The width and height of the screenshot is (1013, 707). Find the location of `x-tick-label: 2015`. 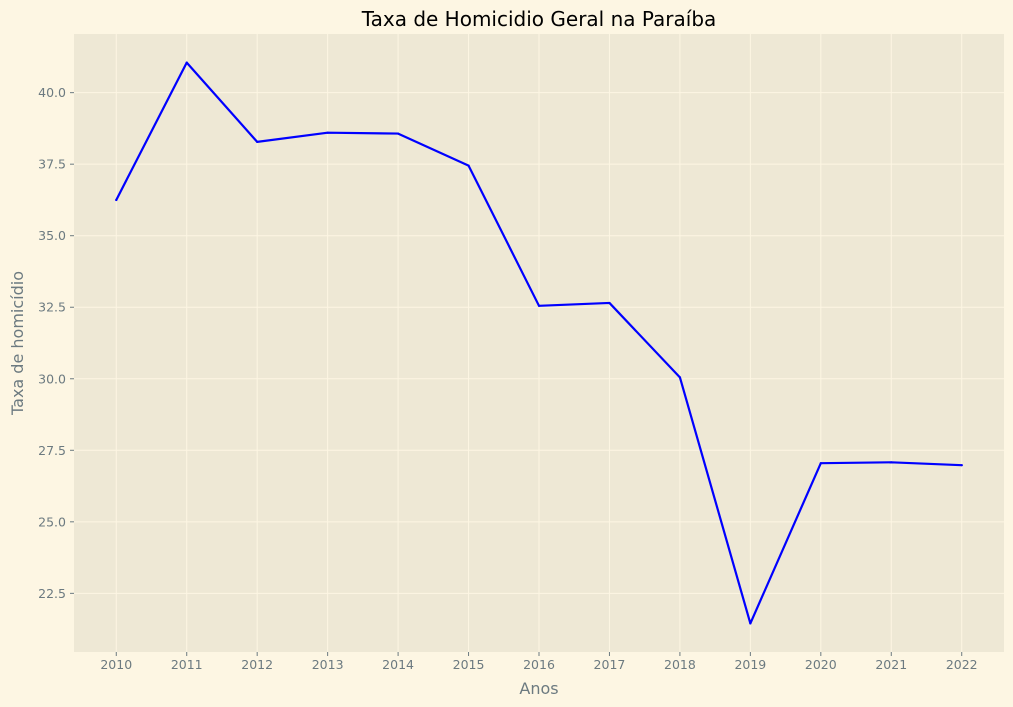

x-tick-label: 2015 is located at coordinates (469, 664).